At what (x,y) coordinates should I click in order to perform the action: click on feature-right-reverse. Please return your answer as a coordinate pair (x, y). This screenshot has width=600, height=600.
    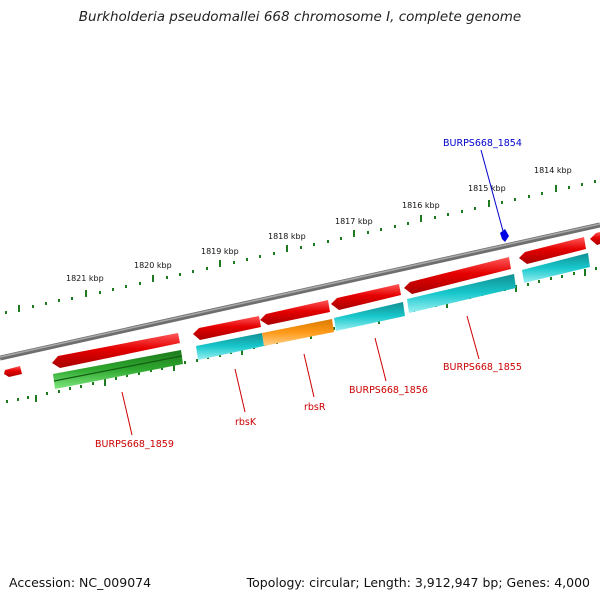
    Looking at the image, I should click on (556, 268).